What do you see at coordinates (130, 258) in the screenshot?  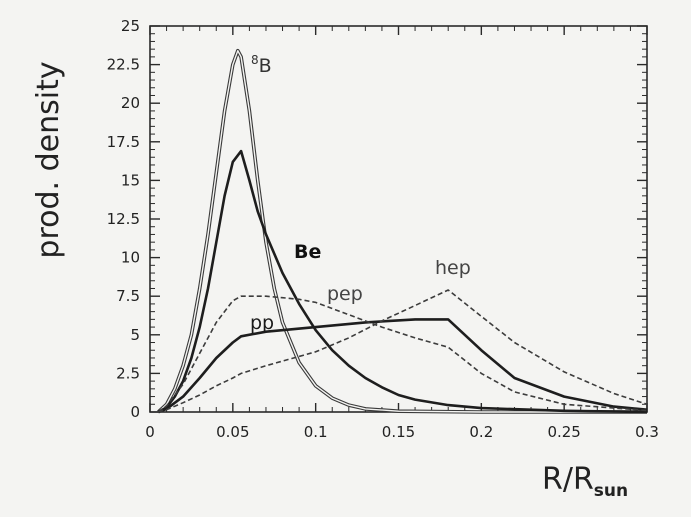 I see `y-tick-label: 10` at bounding box center [130, 258].